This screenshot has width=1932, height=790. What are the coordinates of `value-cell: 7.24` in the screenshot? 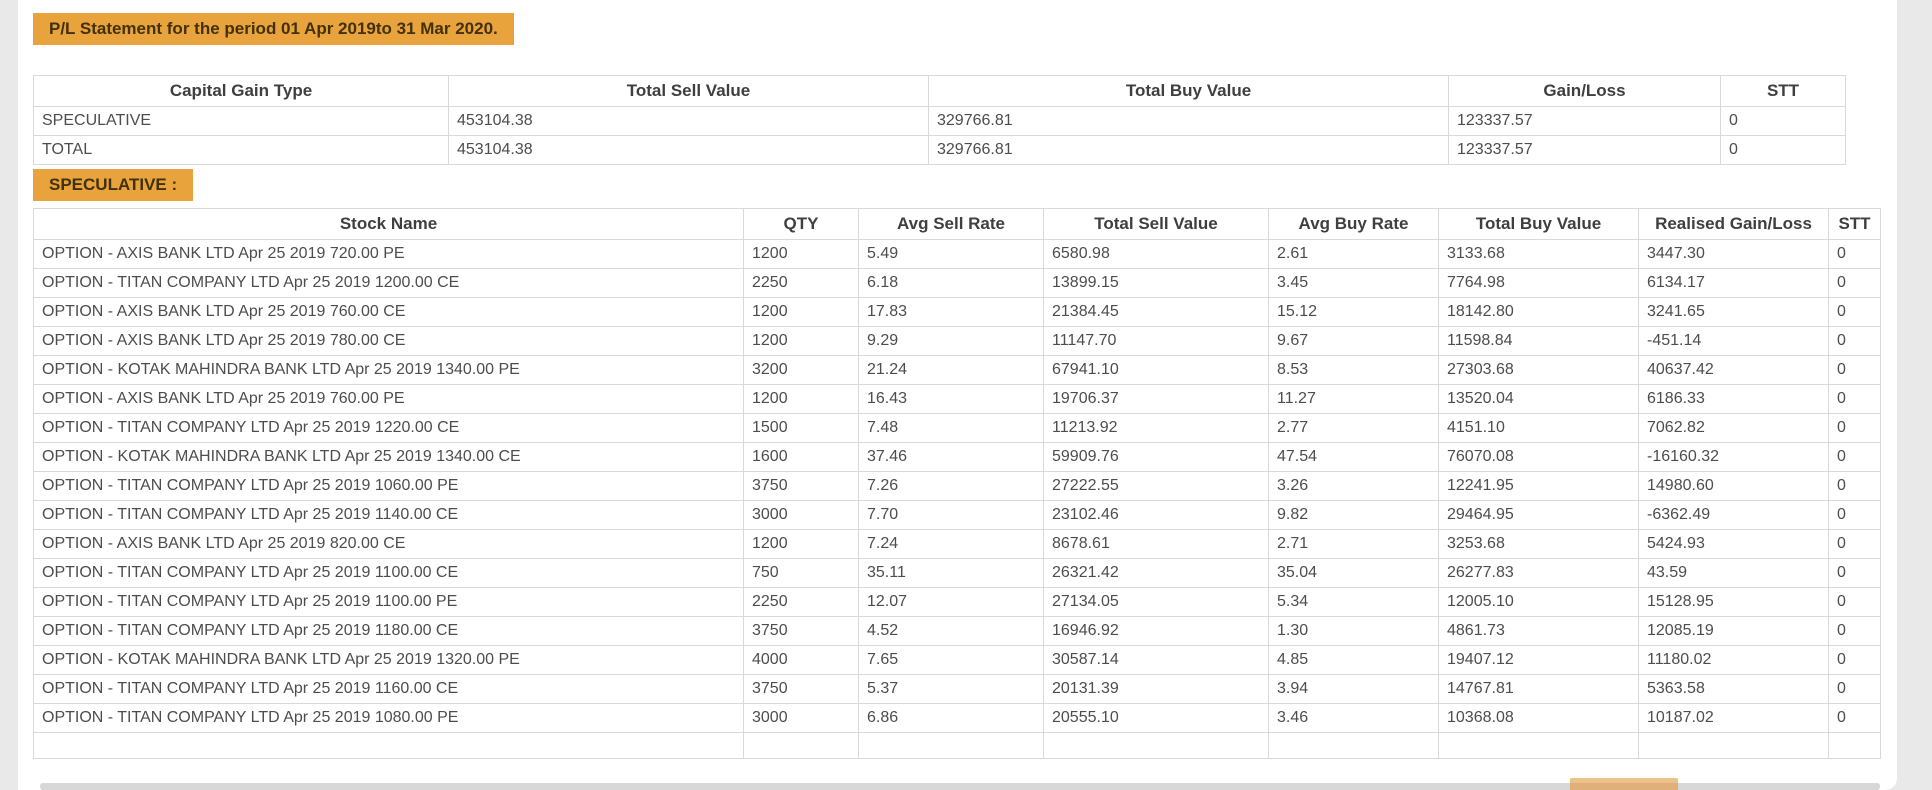 It's located at (951, 544).